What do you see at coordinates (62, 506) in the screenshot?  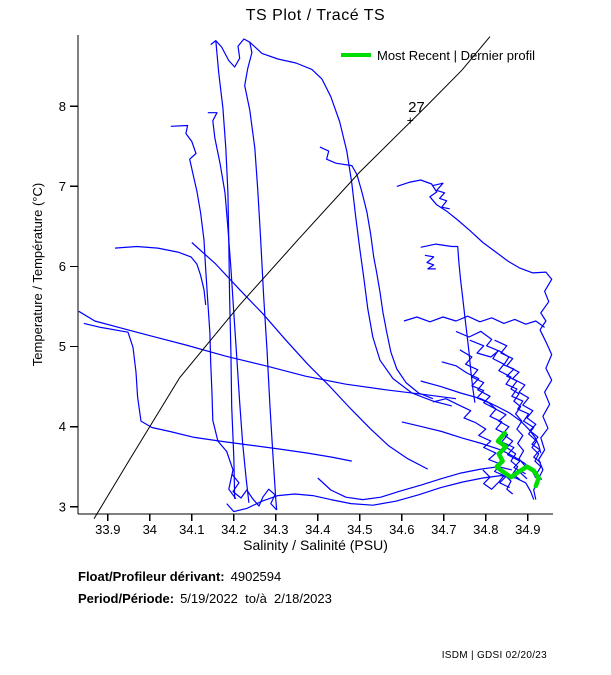 I see `y-tick-label: 3` at bounding box center [62, 506].